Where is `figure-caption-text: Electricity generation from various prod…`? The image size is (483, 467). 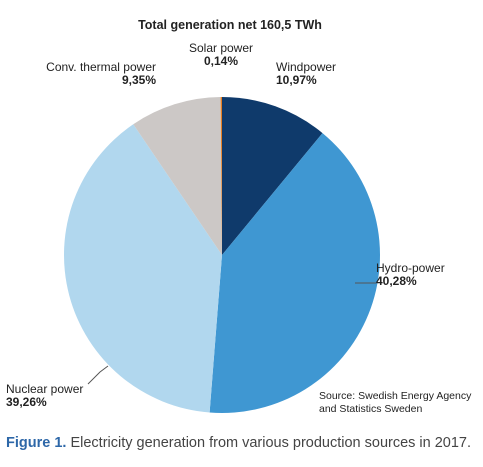
figure-caption-text: Electricity generation from various prod… is located at coordinates (269, 443).